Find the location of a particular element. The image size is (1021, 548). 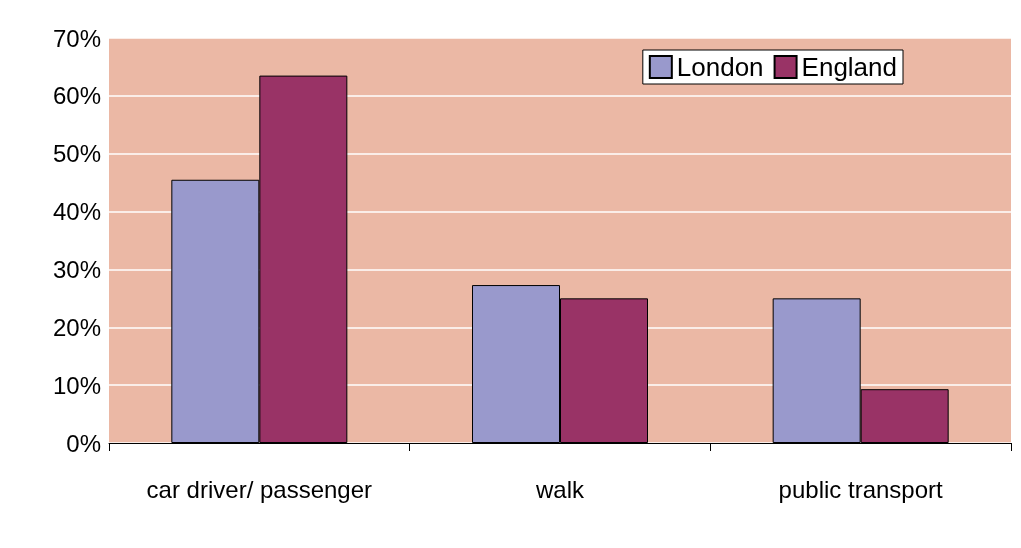

y-tick-label: 40% is located at coordinates (76, 212).